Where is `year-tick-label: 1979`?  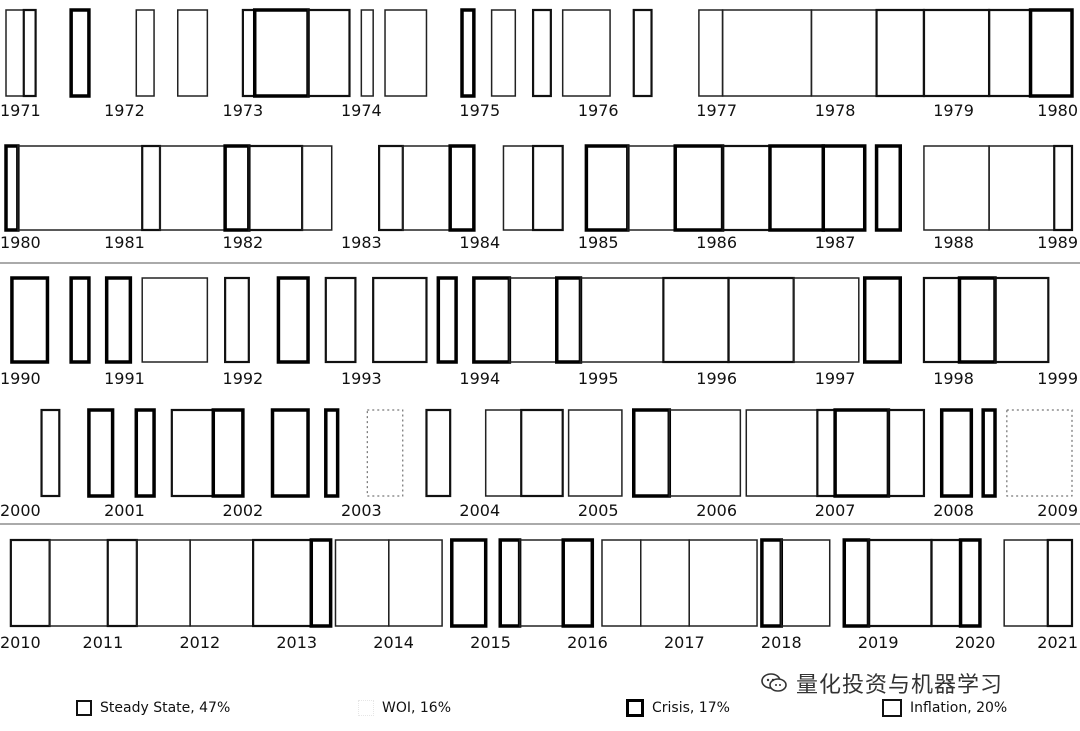
year-tick-label: 1979 is located at coordinates (953, 110).